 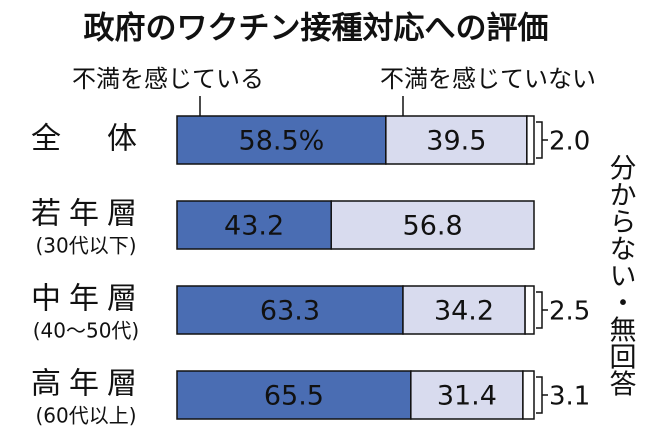 I want to click on value-label: 65.5, so click(x=294, y=396).